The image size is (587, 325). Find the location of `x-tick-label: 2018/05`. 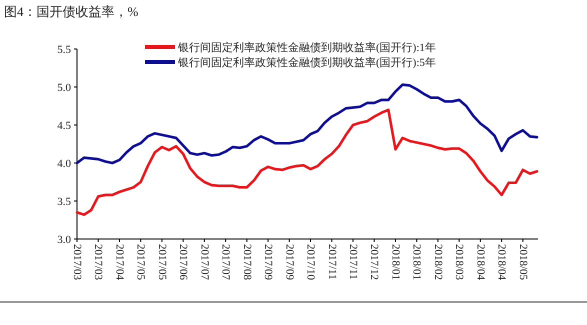

x-tick-label: 2018/05 is located at coordinates (522, 262).